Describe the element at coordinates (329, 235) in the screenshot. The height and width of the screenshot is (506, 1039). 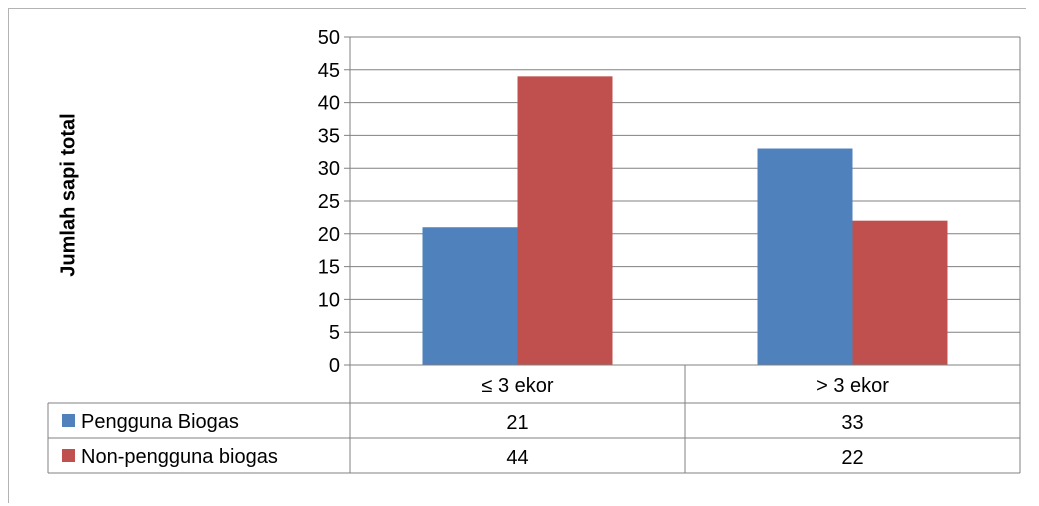
I see `y-tick-label: 20` at that location.